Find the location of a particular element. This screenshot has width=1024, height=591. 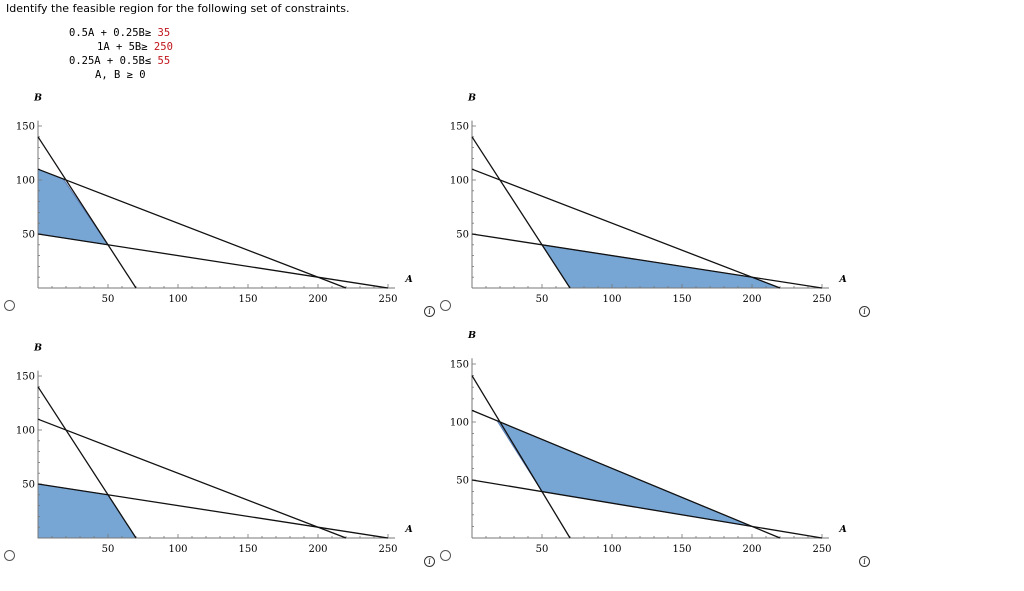

constraint-2: 1A + 5B≥ 250 is located at coordinates (135, 47).